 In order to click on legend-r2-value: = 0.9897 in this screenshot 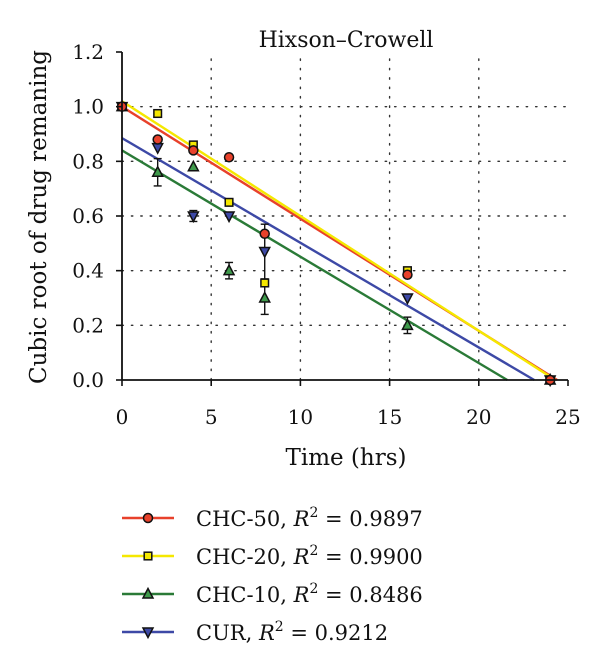, I will do `click(370, 519)`.